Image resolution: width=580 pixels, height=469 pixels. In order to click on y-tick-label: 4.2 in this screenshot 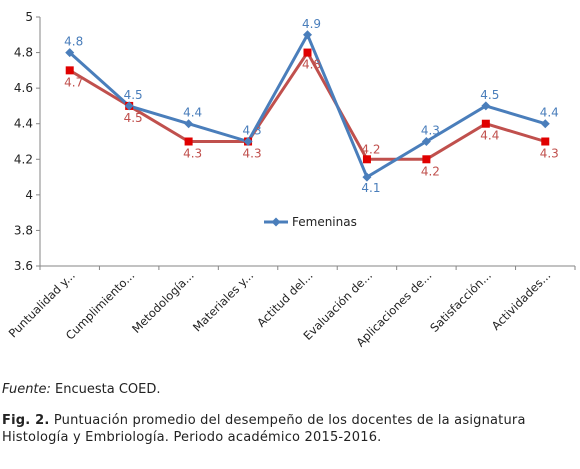, I will do `click(23, 159)`.